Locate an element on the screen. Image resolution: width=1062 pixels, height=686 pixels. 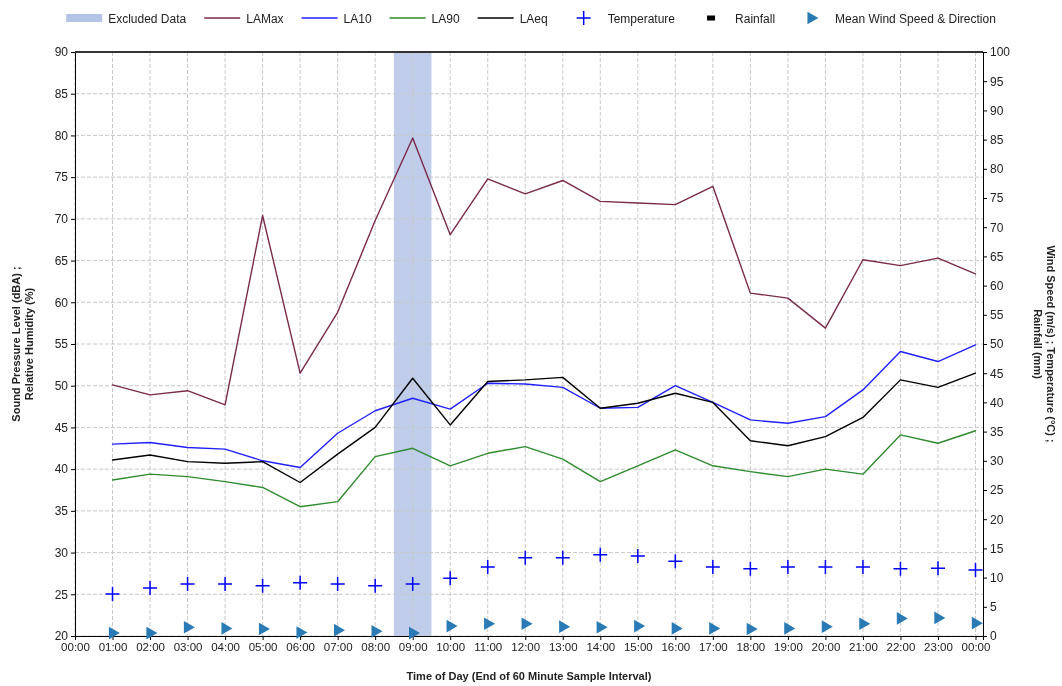
legend-label: LA90 is located at coordinates (445, 18).